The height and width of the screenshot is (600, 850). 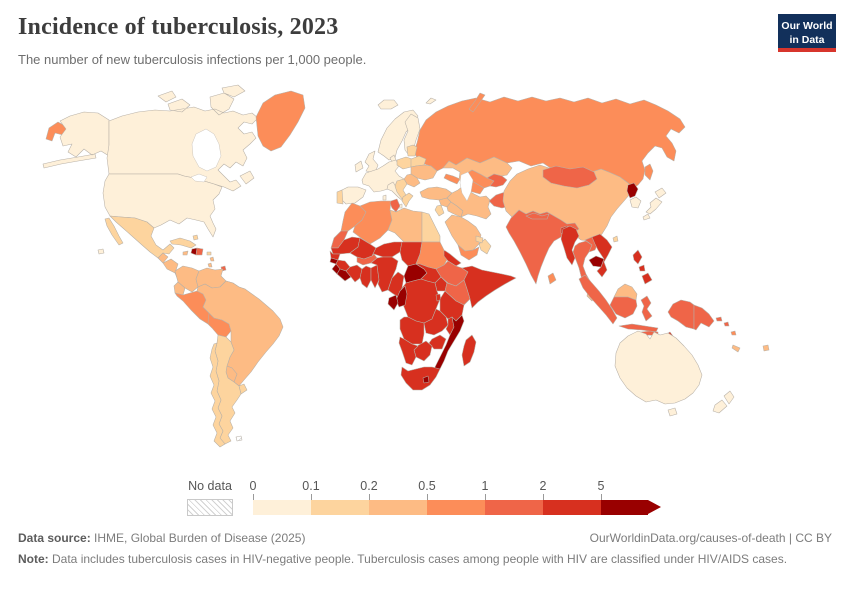 What do you see at coordinates (489, 287) in the screenshot?
I see `country-somalia` at bounding box center [489, 287].